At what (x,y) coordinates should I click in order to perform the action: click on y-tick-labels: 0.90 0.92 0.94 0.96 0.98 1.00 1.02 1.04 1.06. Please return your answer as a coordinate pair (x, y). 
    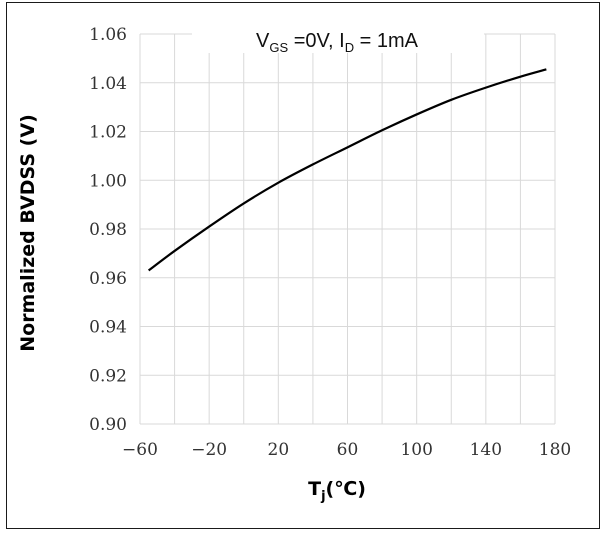
    Looking at the image, I should click on (108, 230).